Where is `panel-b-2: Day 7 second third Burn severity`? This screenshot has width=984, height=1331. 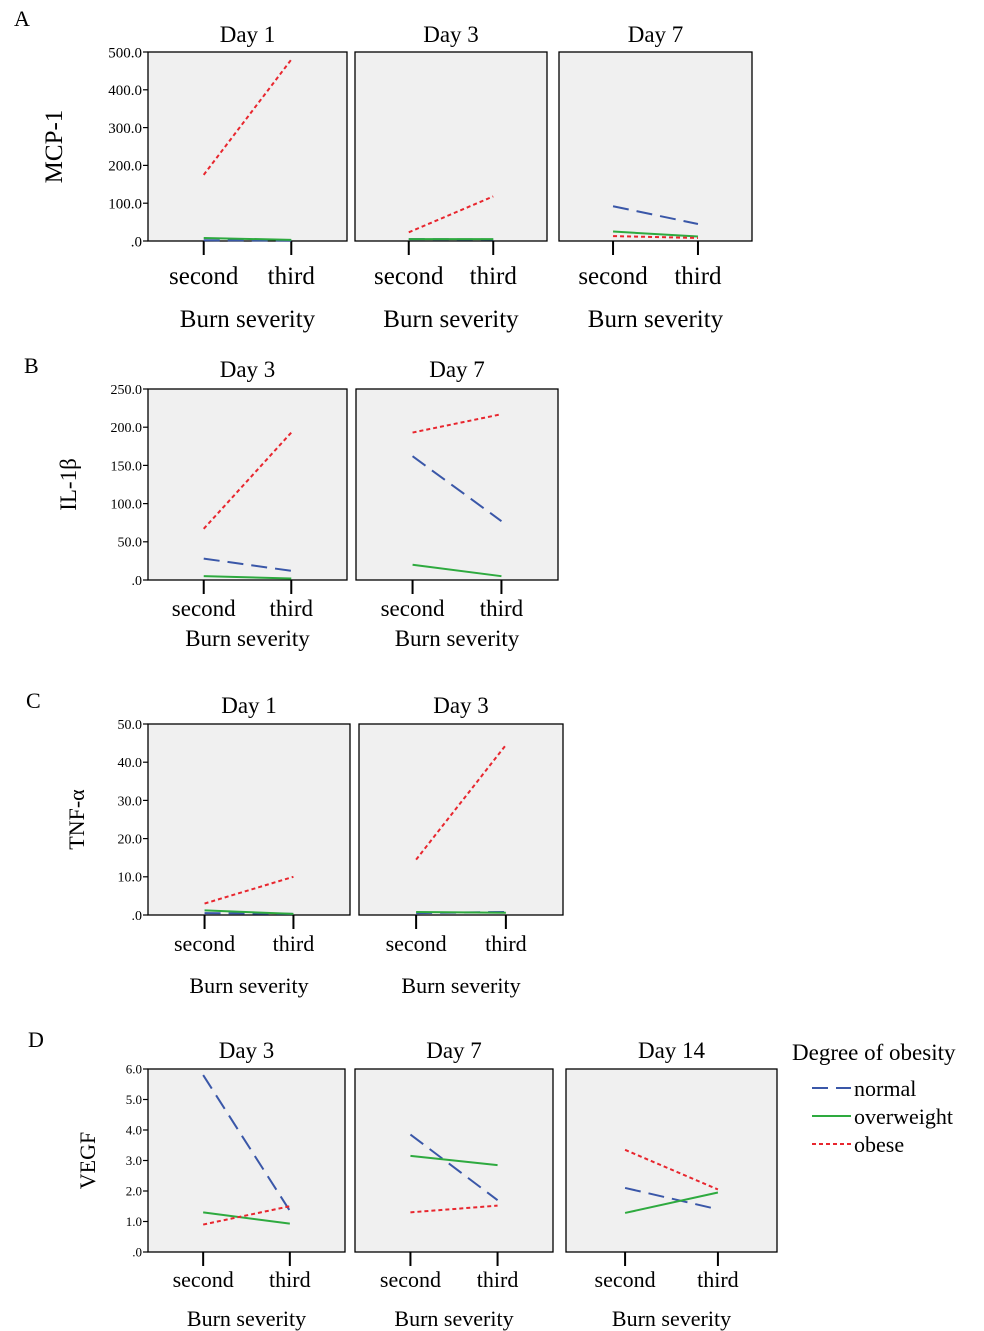 panel-b-2: Day 7 second third Burn severity is located at coordinates (457, 504).